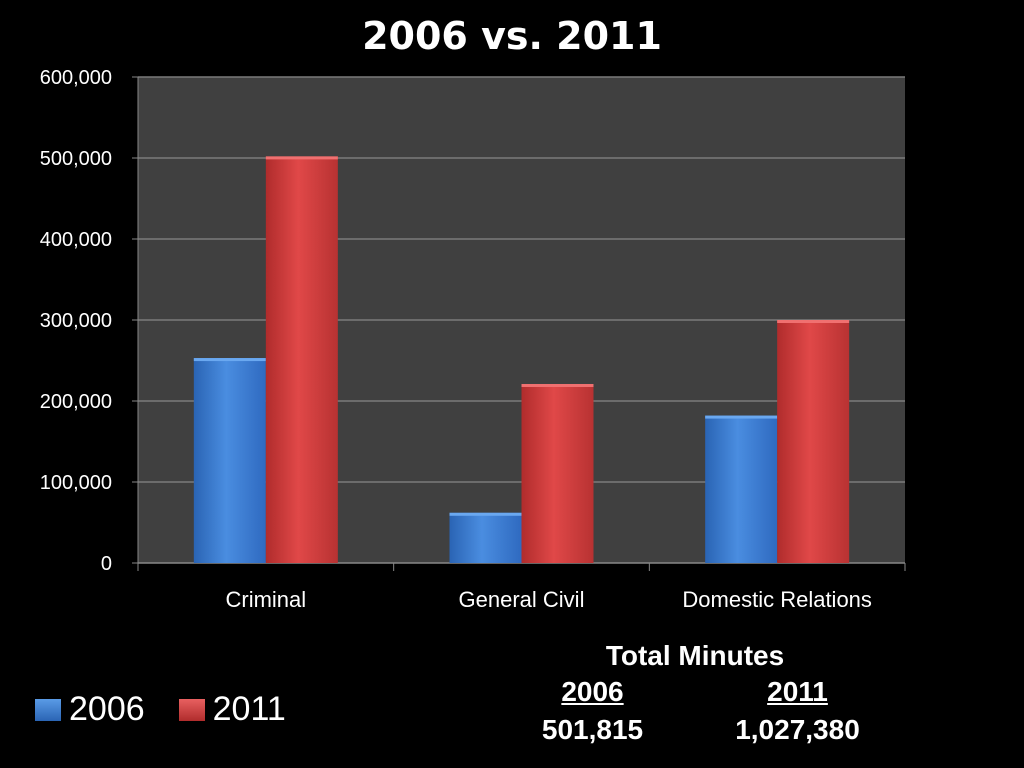  What do you see at coordinates (76, 483) in the screenshot?
I see `y-tick-label: 100,000` at bounding box center [76, 483].